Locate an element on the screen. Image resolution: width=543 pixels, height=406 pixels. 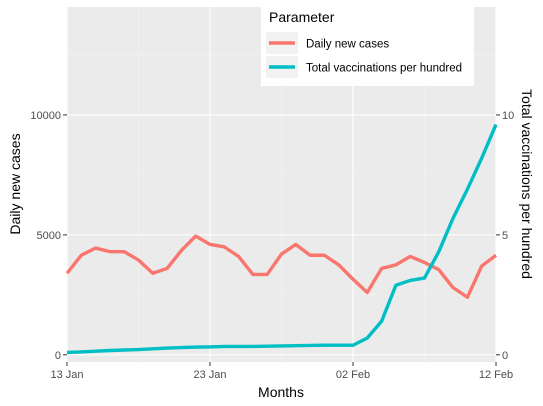
y-tick-label-right: 0 is located at coordinates (505, 356).